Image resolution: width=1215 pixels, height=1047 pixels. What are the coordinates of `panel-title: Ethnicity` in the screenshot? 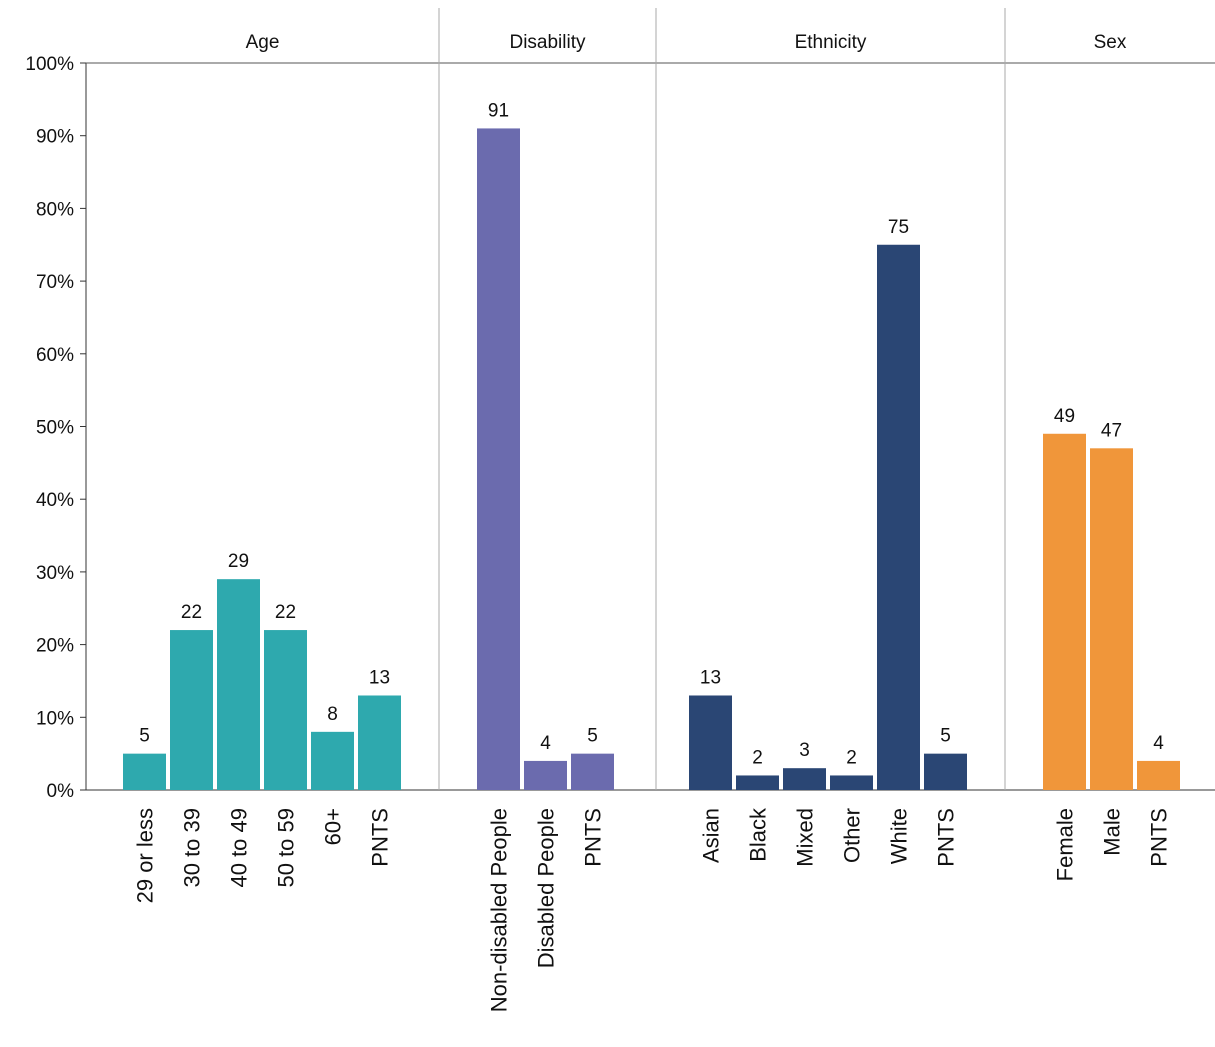 It's located at (831, 42).